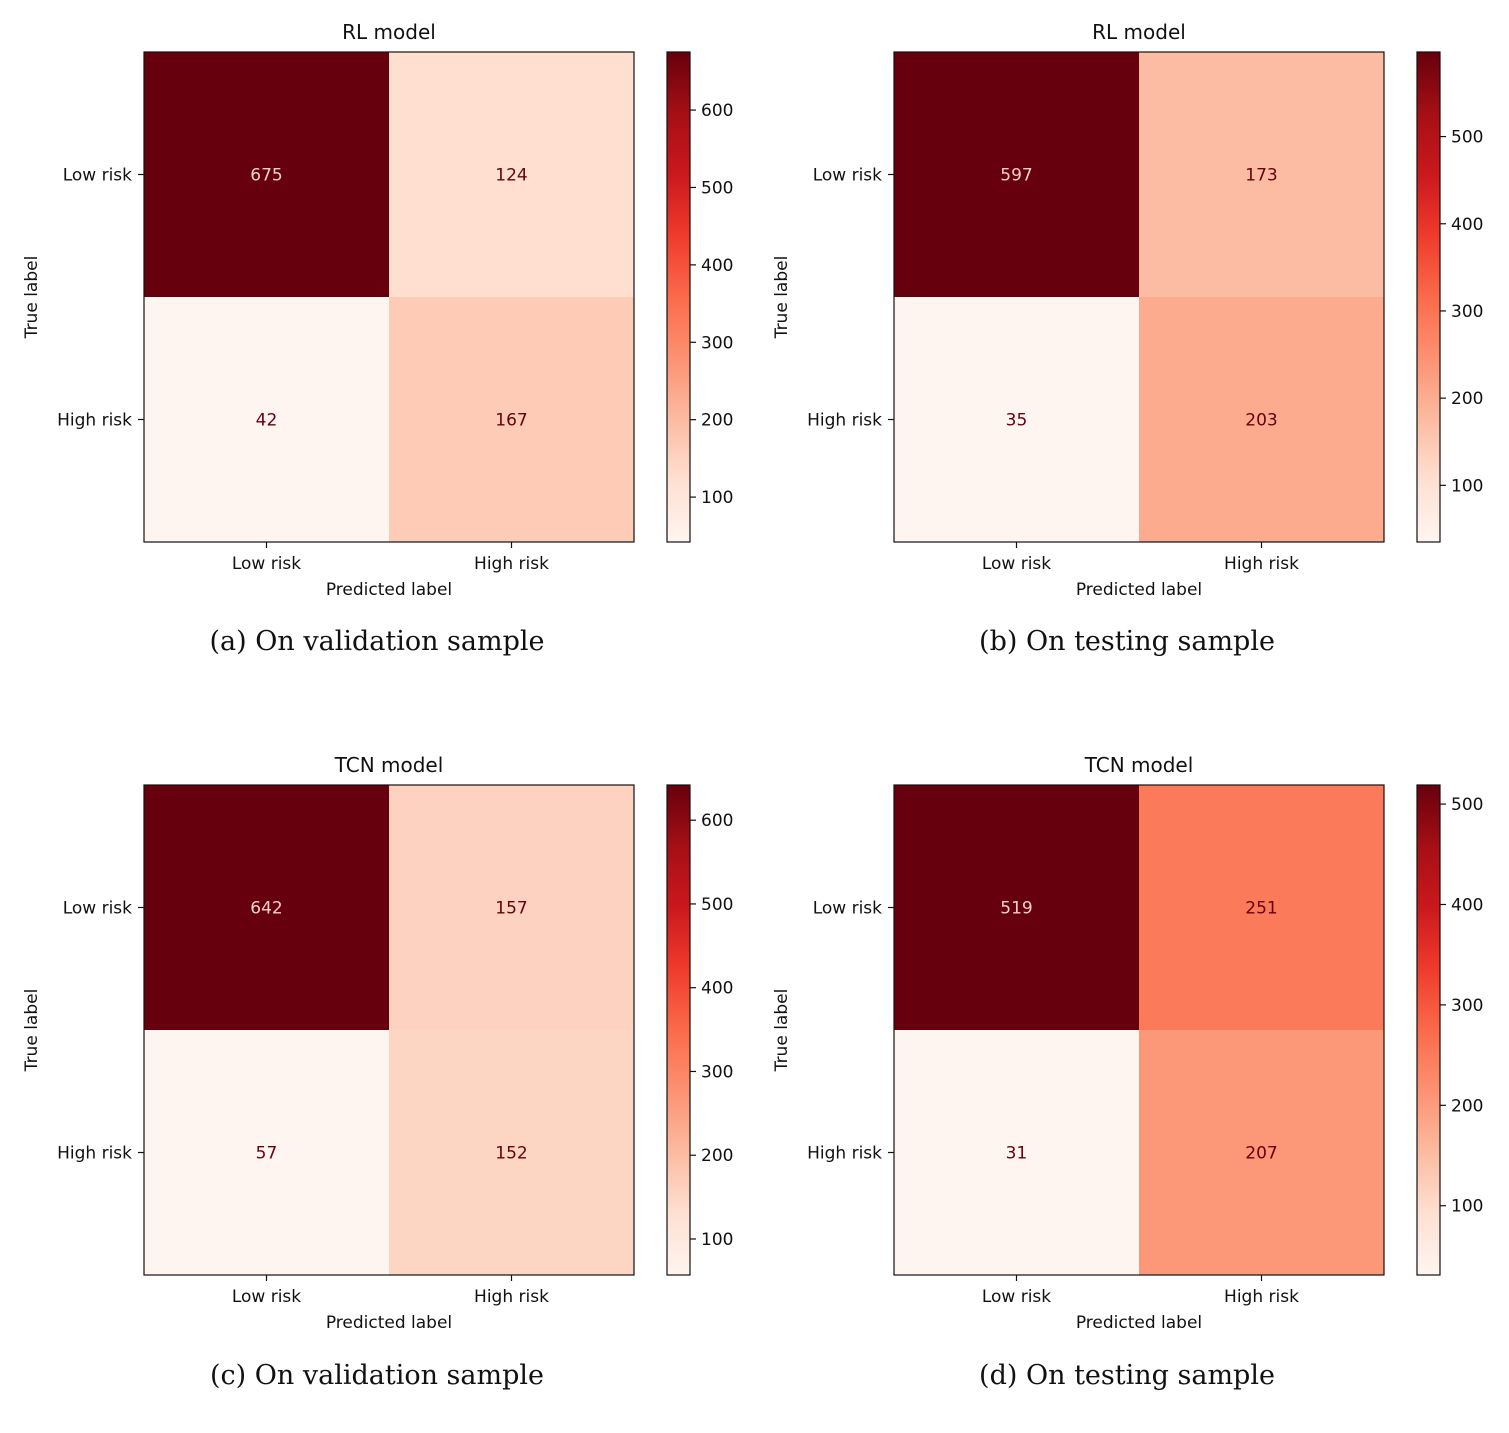 Image resolution: width=1509 pixels, height=1433 pixels. What do you see at coordinates (377, 1375) in the screenshot?
I see `caption-c: (c) On validation sample` at bounding box center [377, 1375].